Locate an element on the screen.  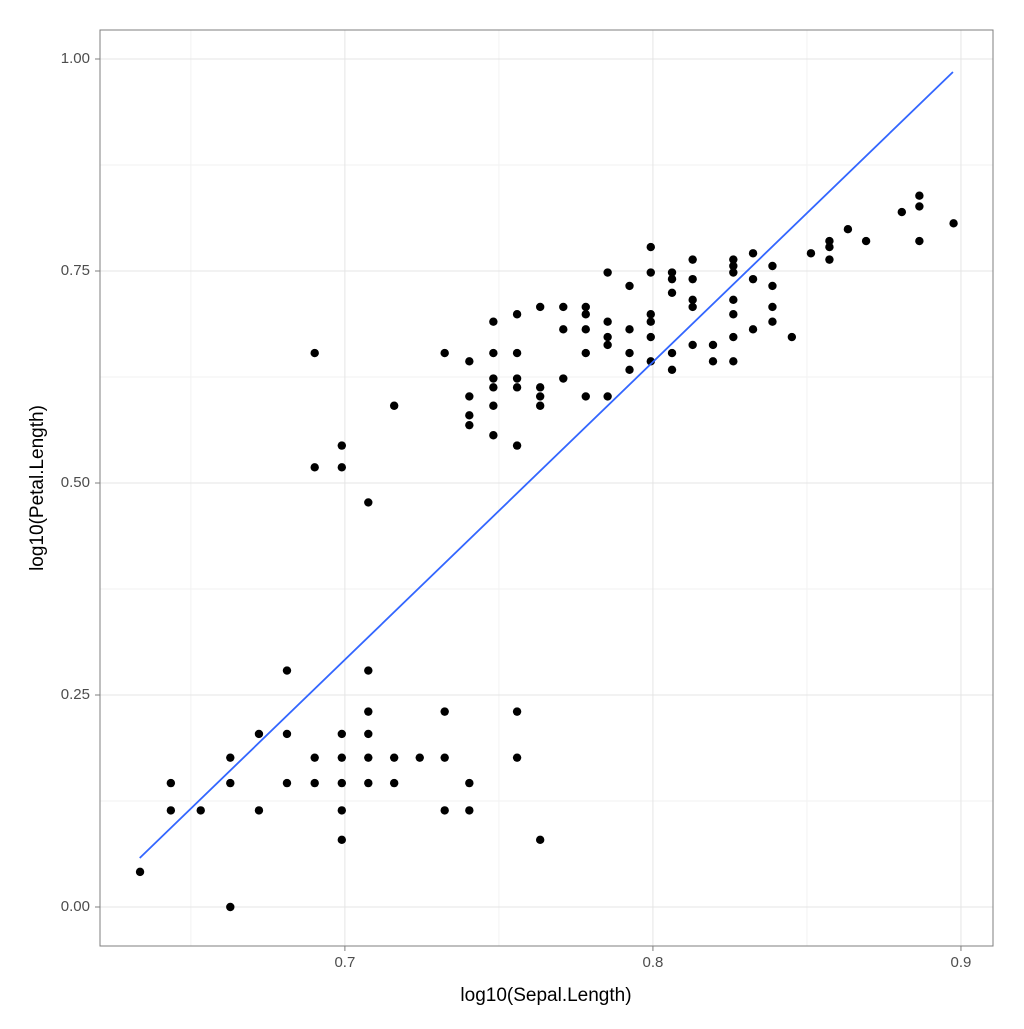
y-tick-label: 0.25 is located at coordinates (75, 694).